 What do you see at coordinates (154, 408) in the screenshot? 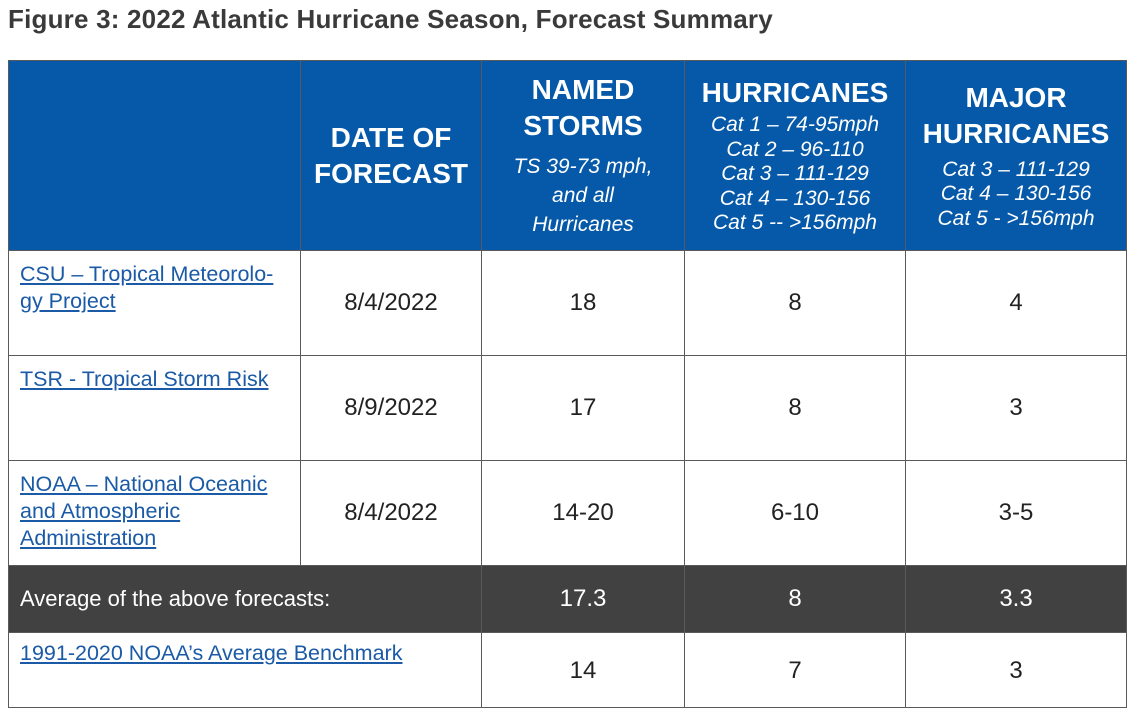
I see `source-cell: TSR - Tropical Storm Risk` at bounding box center [154, 408].